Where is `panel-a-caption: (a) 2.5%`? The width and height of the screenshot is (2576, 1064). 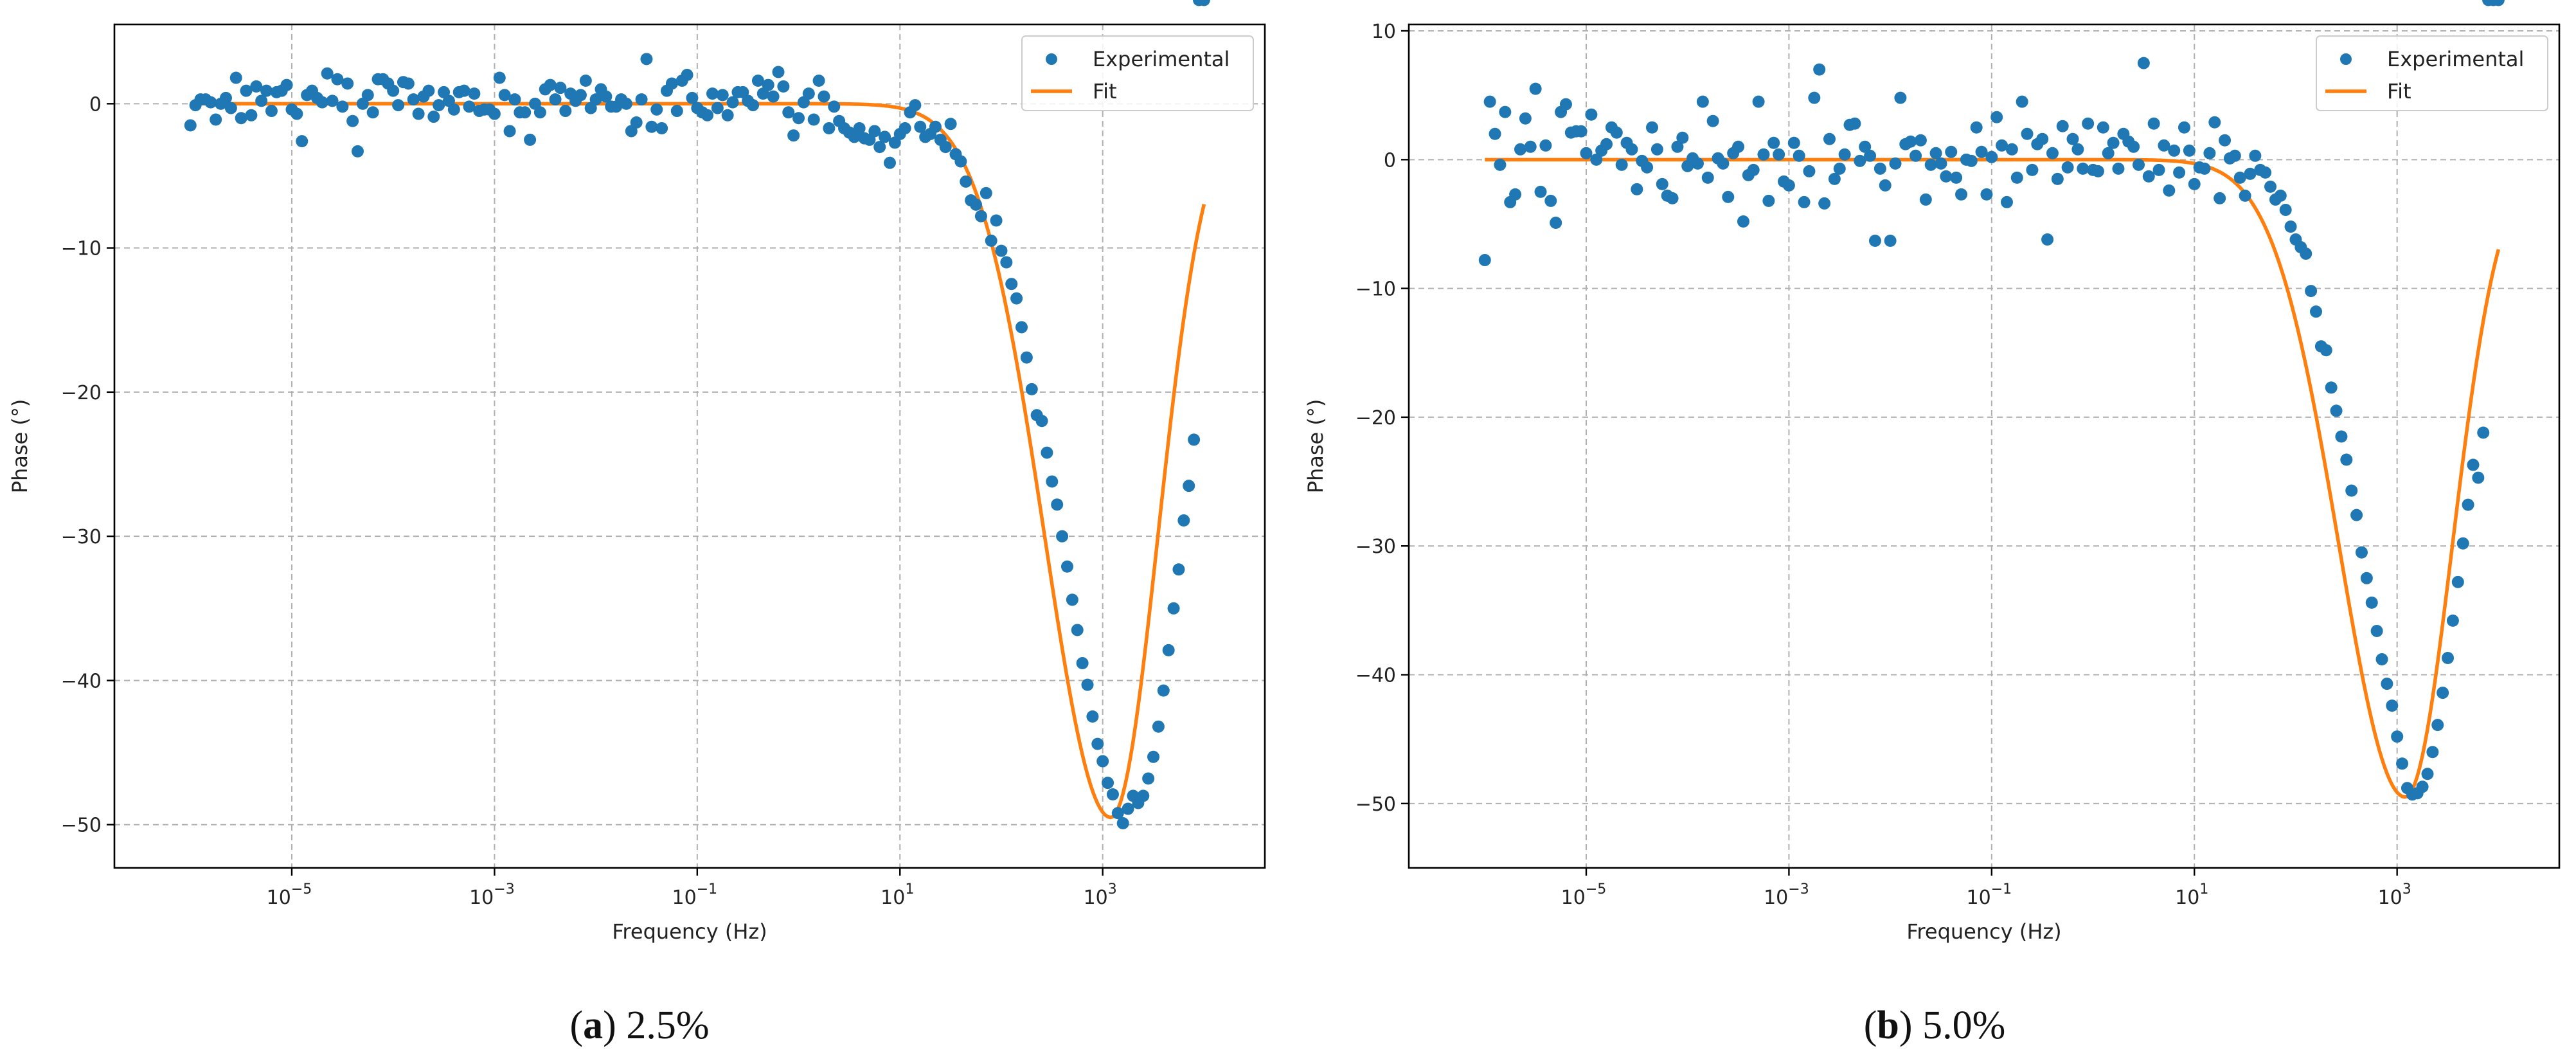 panel-a-caption: (a) 2.5% is located at coordinates (640, 1025).